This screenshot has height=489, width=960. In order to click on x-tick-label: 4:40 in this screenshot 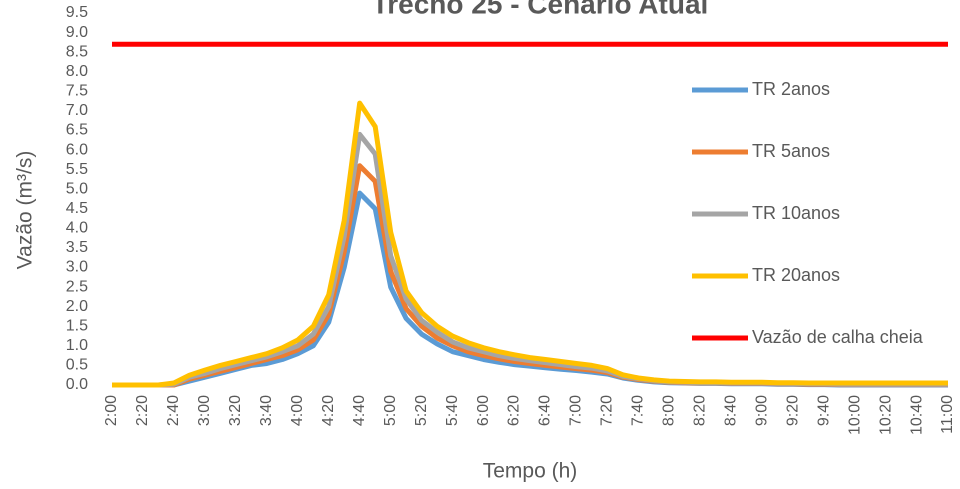, I will do `click(359, 410)`.